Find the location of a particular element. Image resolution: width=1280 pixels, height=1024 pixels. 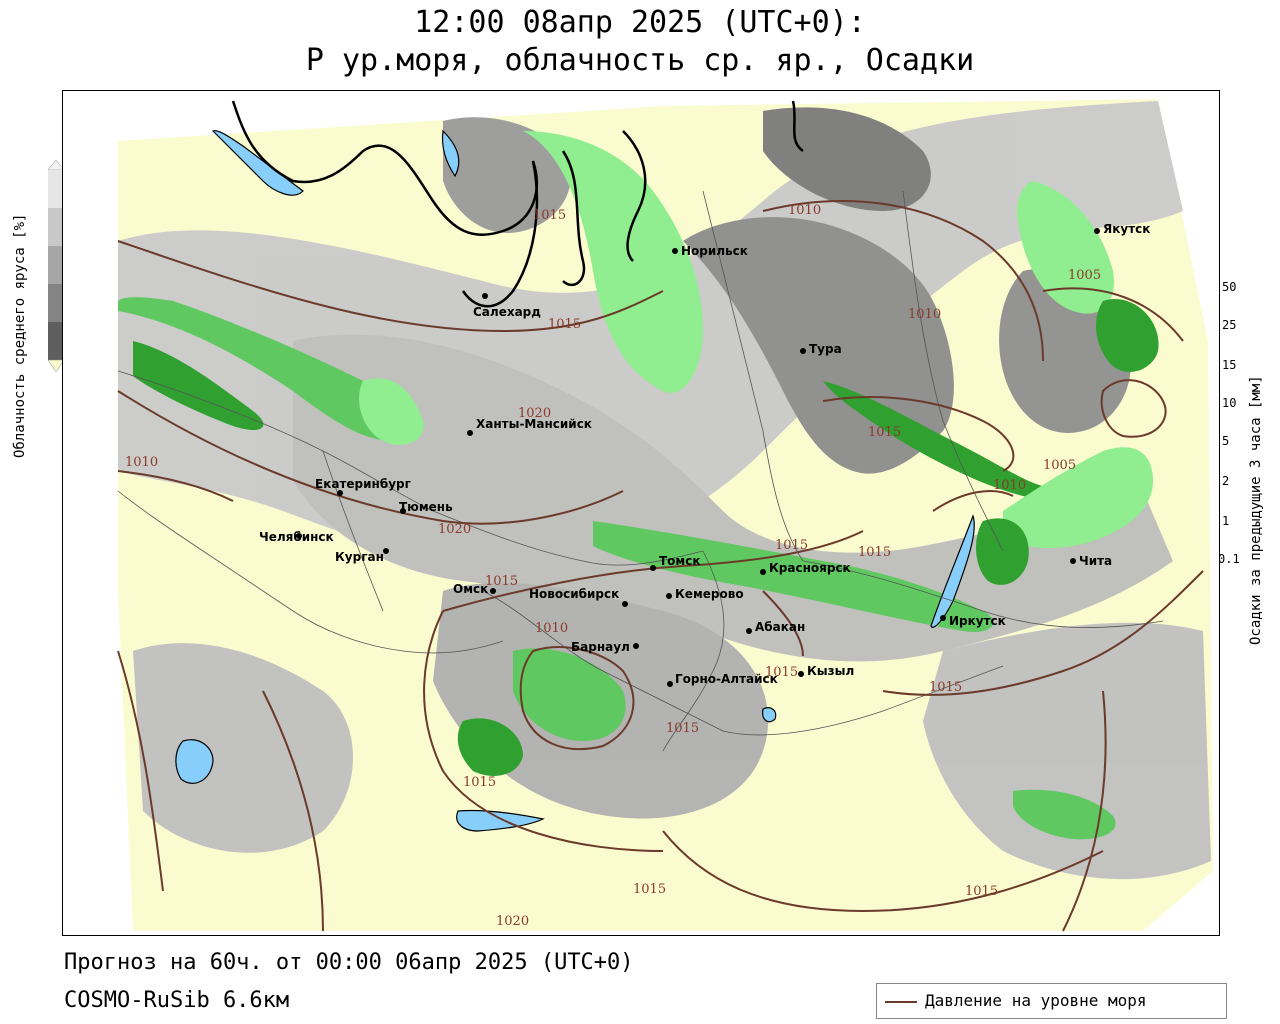

svg-text: Екатеринбург is located at coordinates (363, 484).